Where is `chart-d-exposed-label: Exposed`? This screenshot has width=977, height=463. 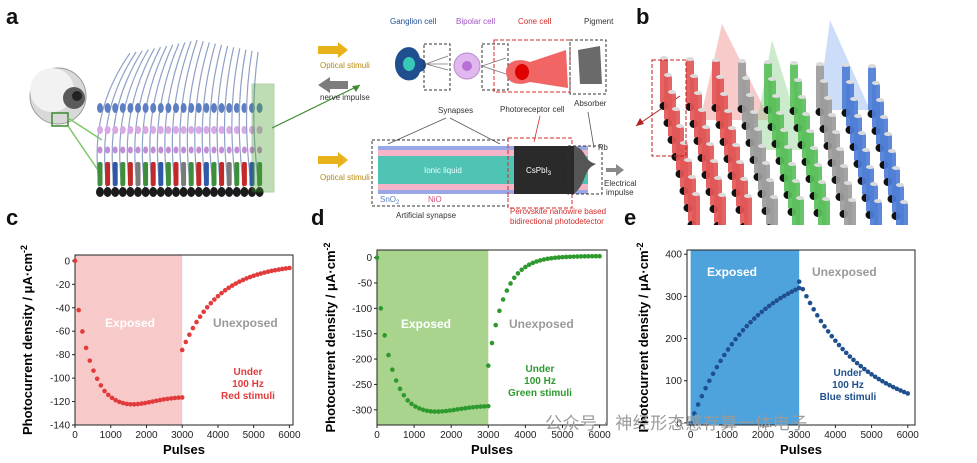 chart-d-exposed-label: Exposed is located at coordinates (426, 324).